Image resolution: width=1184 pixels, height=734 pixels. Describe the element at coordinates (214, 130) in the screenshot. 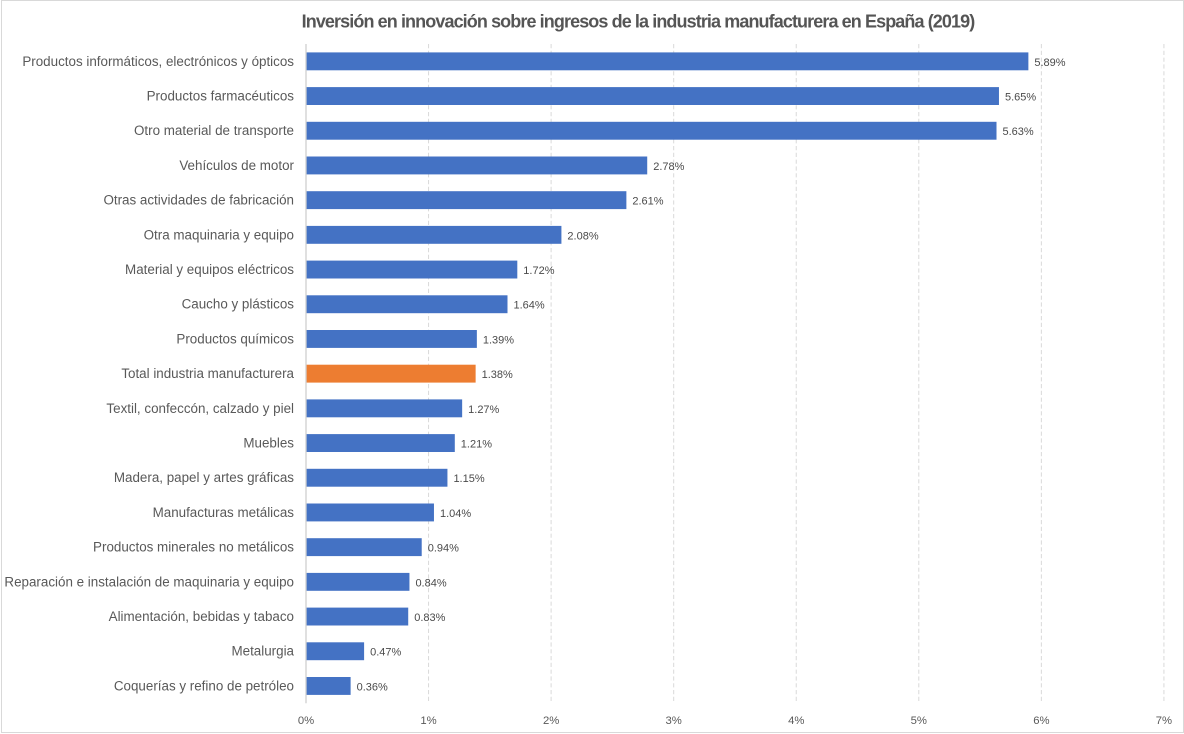

I see `svg-text: Otro material de transporte` at that location.